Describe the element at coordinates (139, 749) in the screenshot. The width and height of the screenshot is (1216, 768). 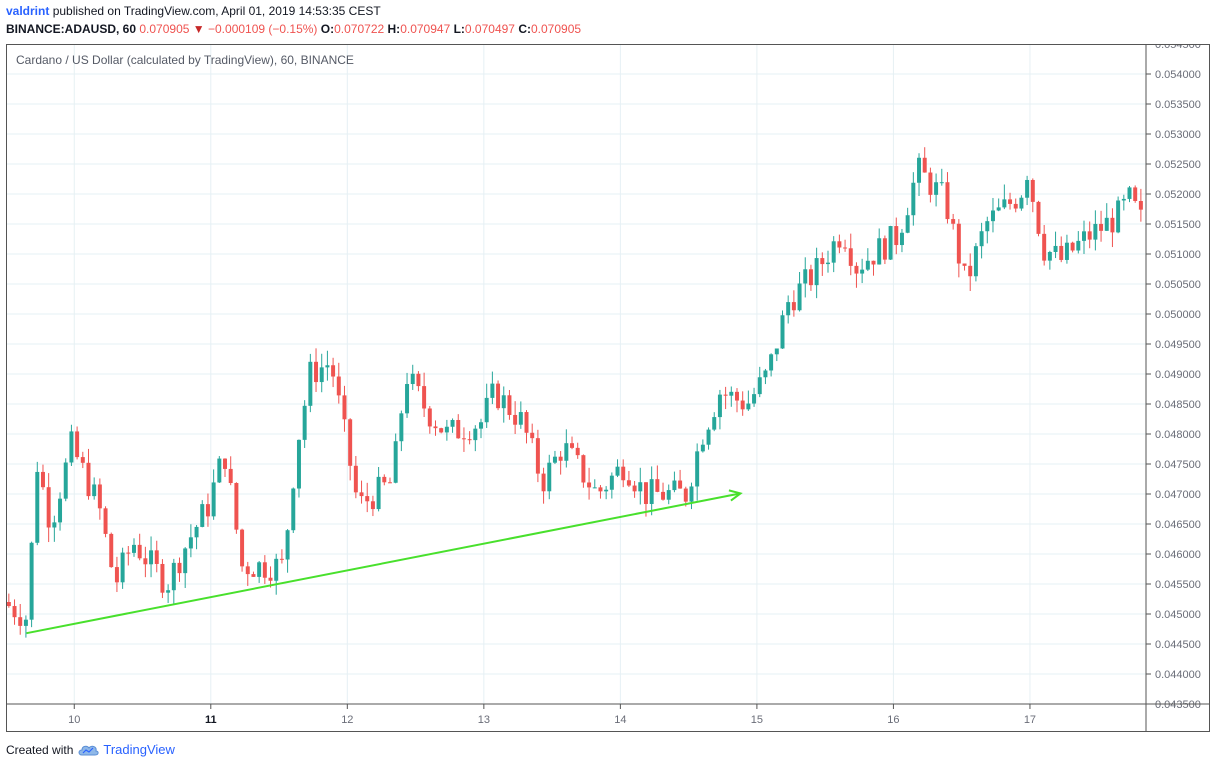
I see `tradingview-brand: TradingView` at that location.